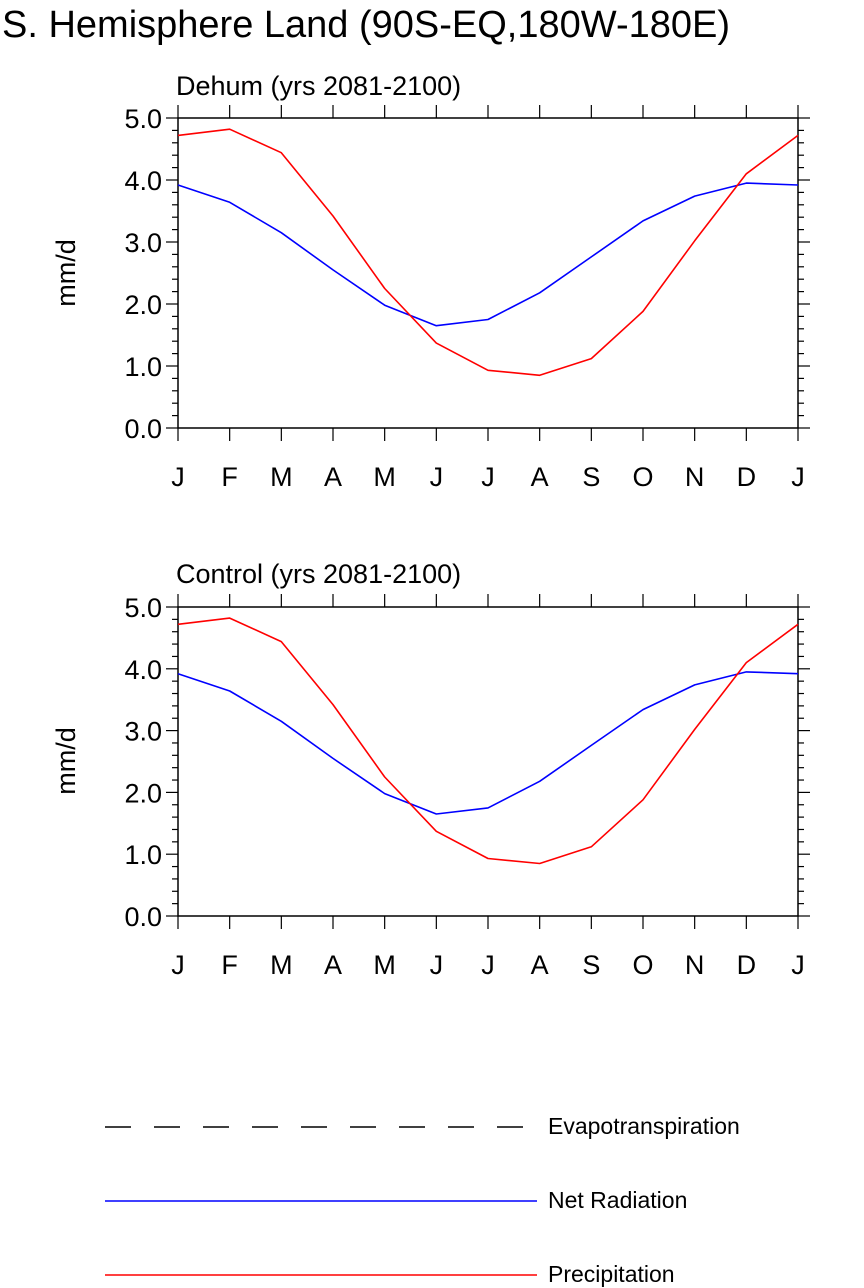  Describe the element at coordinates (66, 761) in the screenshot. I see `y-axis-label-control: mm/d` at that location.